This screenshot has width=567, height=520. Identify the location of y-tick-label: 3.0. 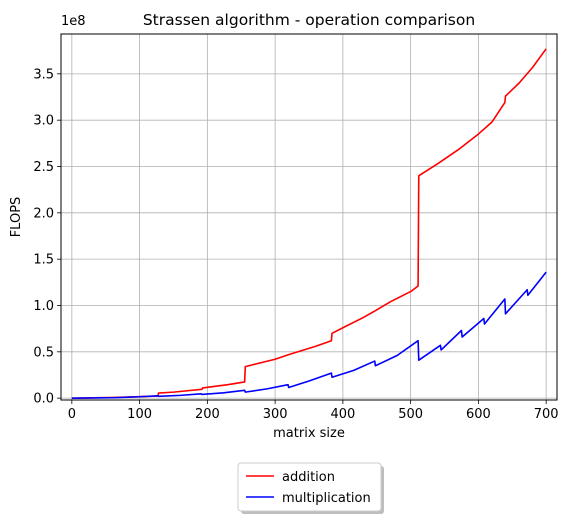
(43, 121).